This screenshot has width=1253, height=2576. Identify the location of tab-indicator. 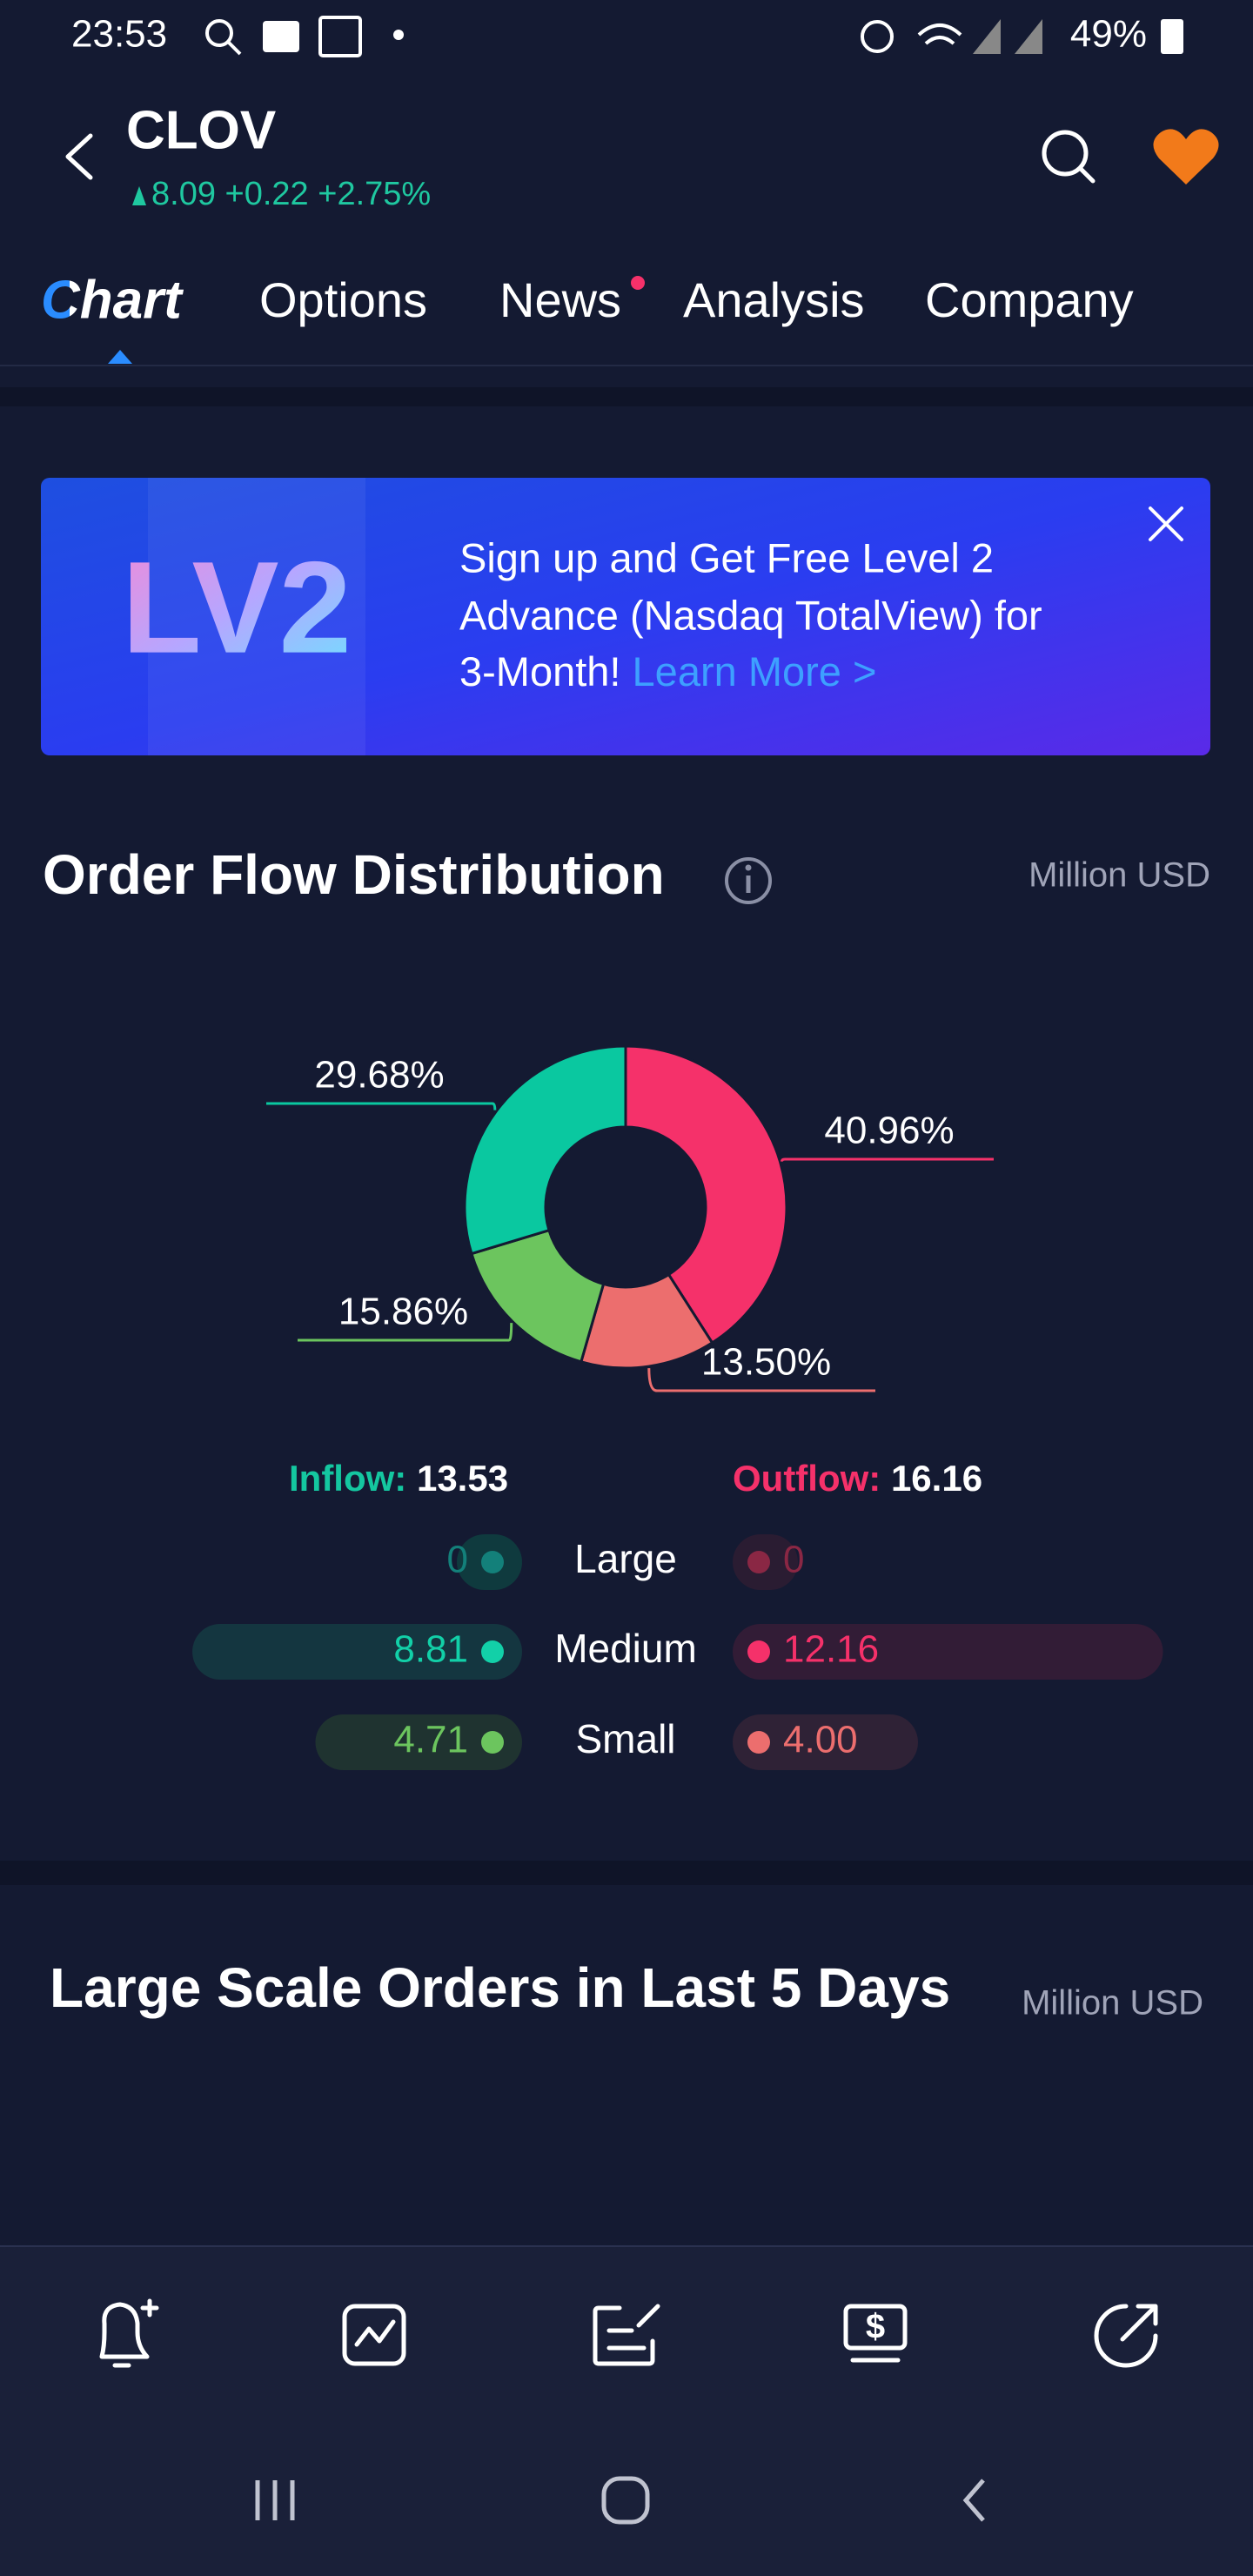
(120, 357).